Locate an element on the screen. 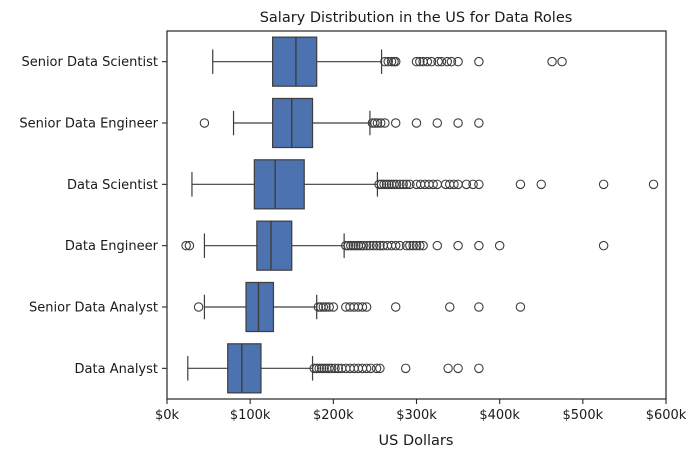  x-tick-label: $0k is located at coordinates (167, 415).